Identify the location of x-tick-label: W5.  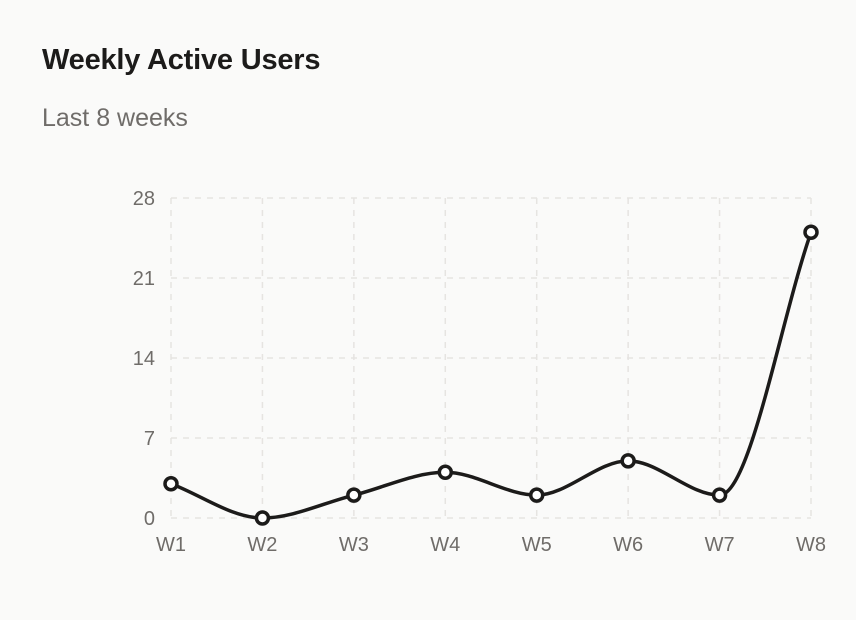
(537, 545).